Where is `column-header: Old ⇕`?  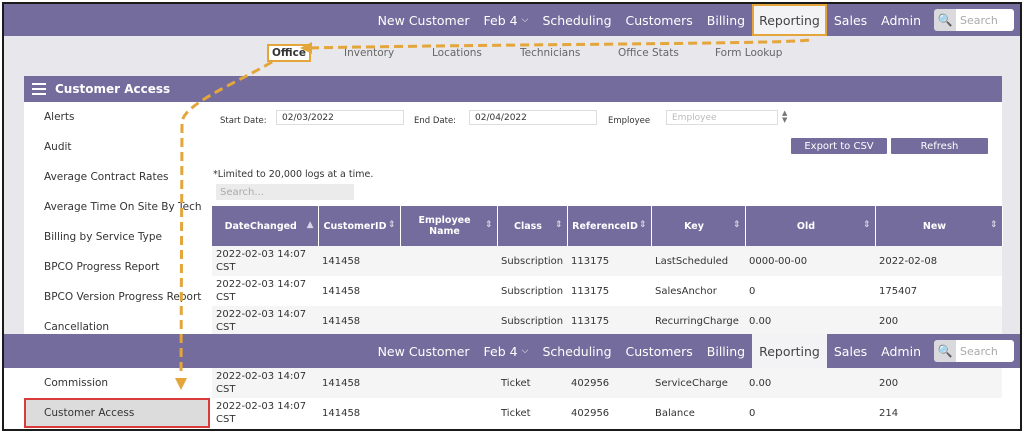 column-header: Old ⇕ is located at coordinates (810, 226).